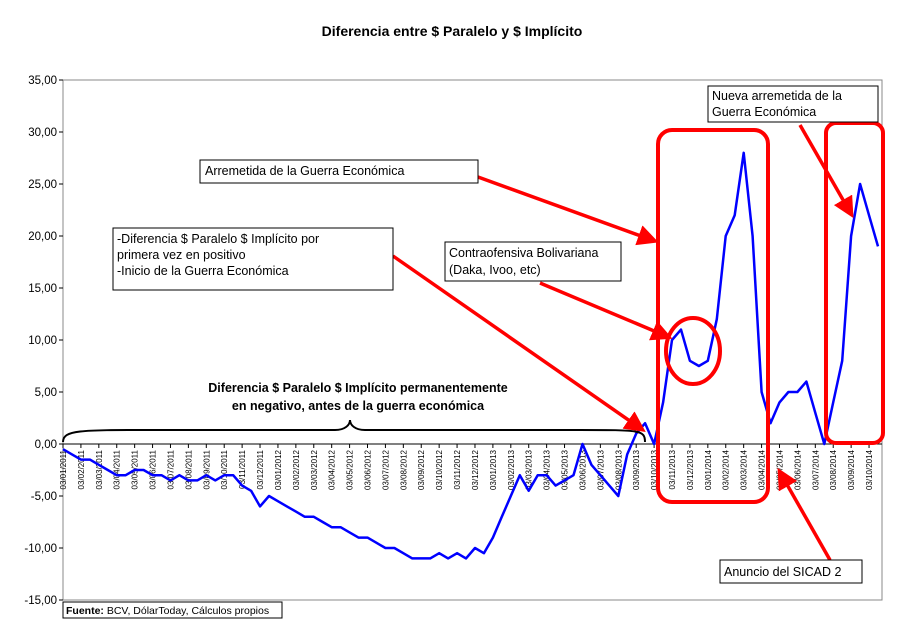 Image resolution: width=904 pixels, height=631 pixels. I want to click on x-tick-label: 03/07/2014, so click(815, 469).